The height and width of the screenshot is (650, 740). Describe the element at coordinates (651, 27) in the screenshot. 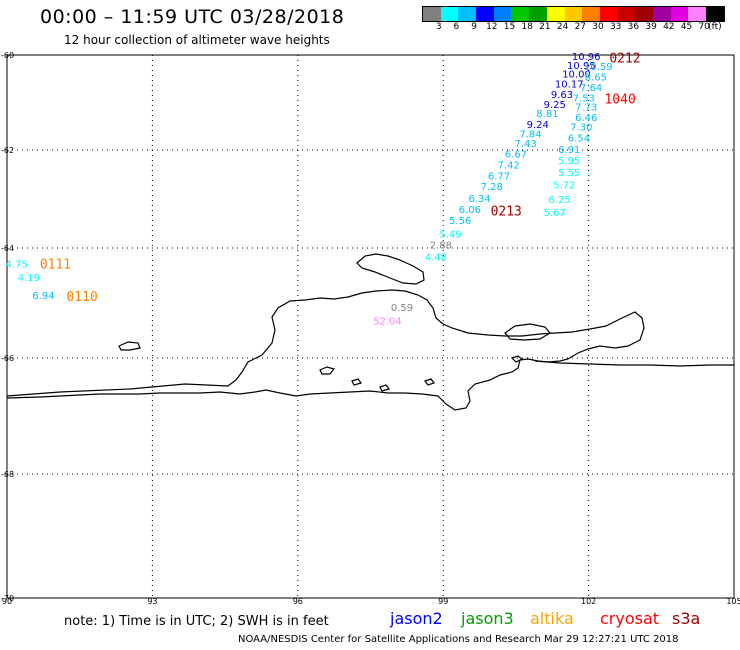

I see `colorbar-label: 39` at that location.